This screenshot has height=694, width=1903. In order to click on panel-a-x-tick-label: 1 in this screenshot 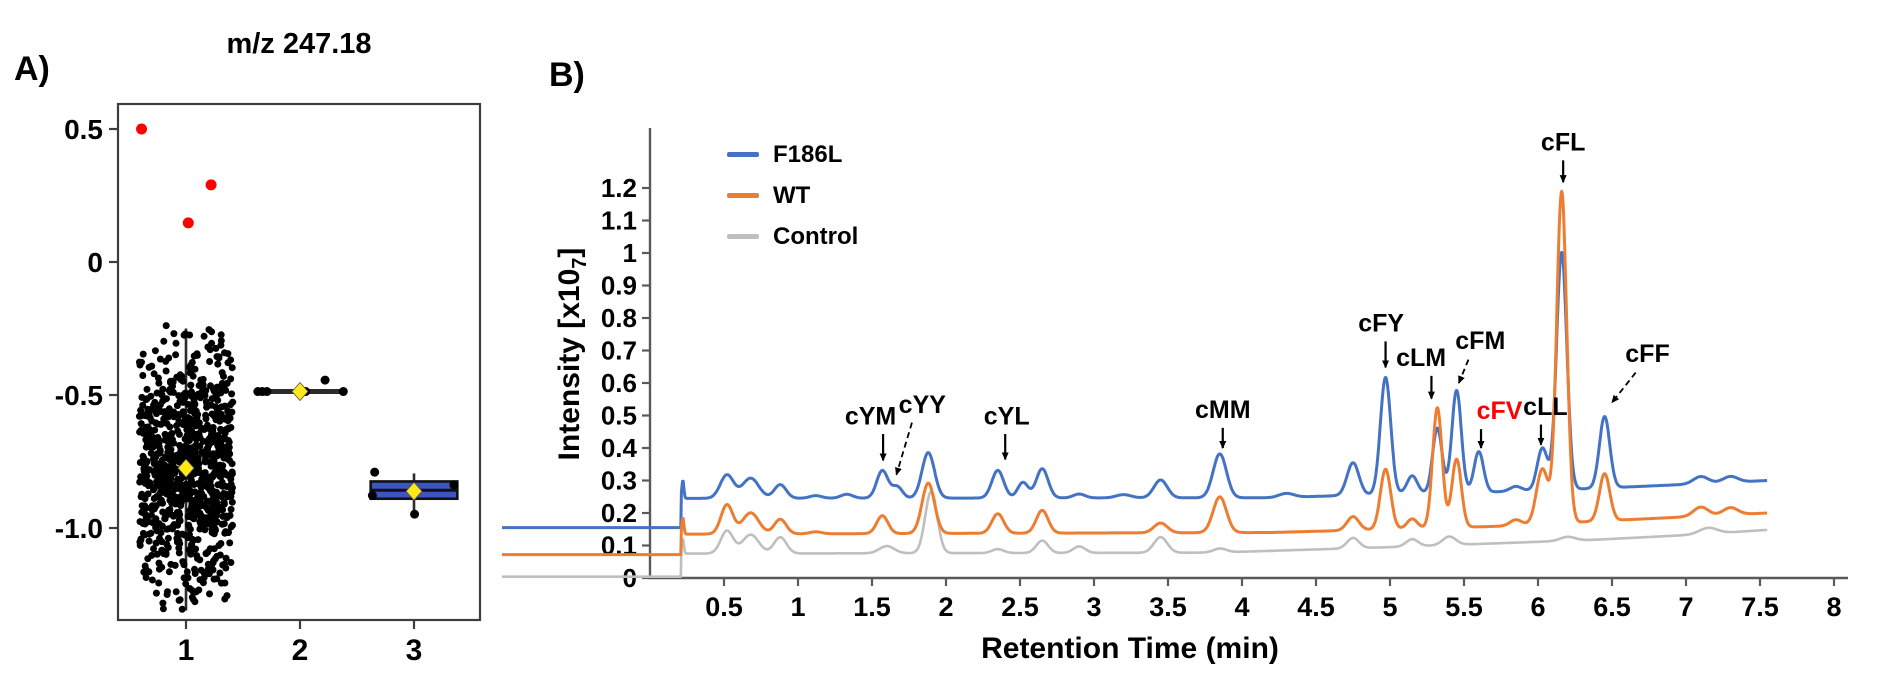, I will do `click(186, 650)`.